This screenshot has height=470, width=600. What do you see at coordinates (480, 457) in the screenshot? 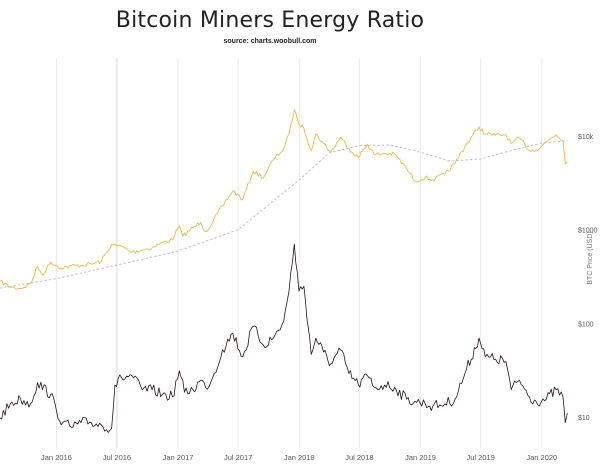
I see `x-tick-label: Jul 2019` at bounding box center [480, 457].